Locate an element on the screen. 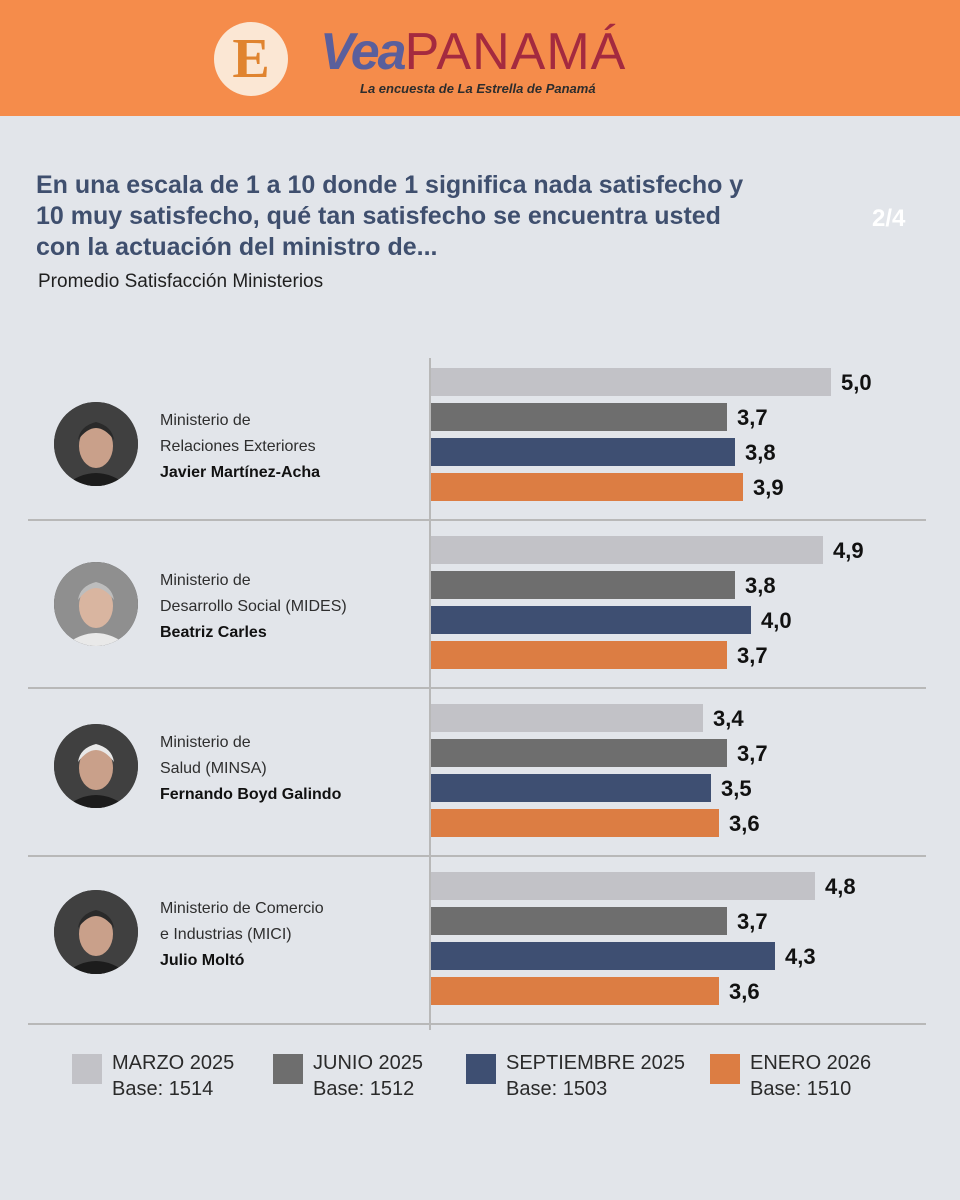 The height and width of the screenshot is (1200, 960). legend-label: MARZO 2025 Base: 1514 is located at coordinates (173, 1076).